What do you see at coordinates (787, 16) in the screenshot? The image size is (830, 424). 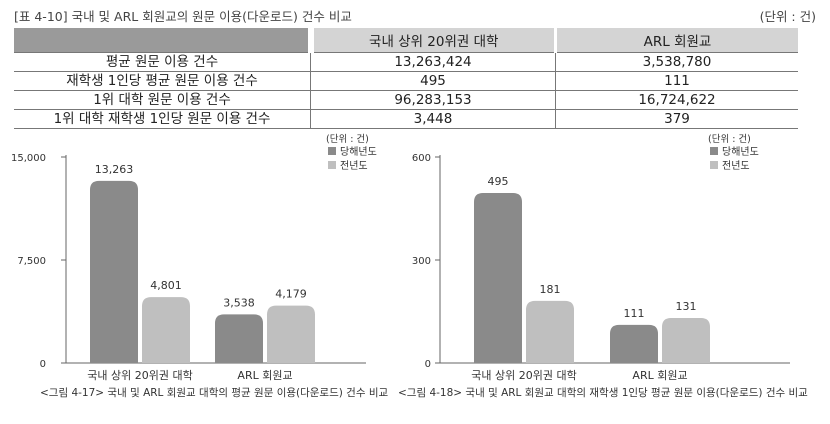 I see `table-unit: (단위 : 건)` at bounding box center [787, 16].